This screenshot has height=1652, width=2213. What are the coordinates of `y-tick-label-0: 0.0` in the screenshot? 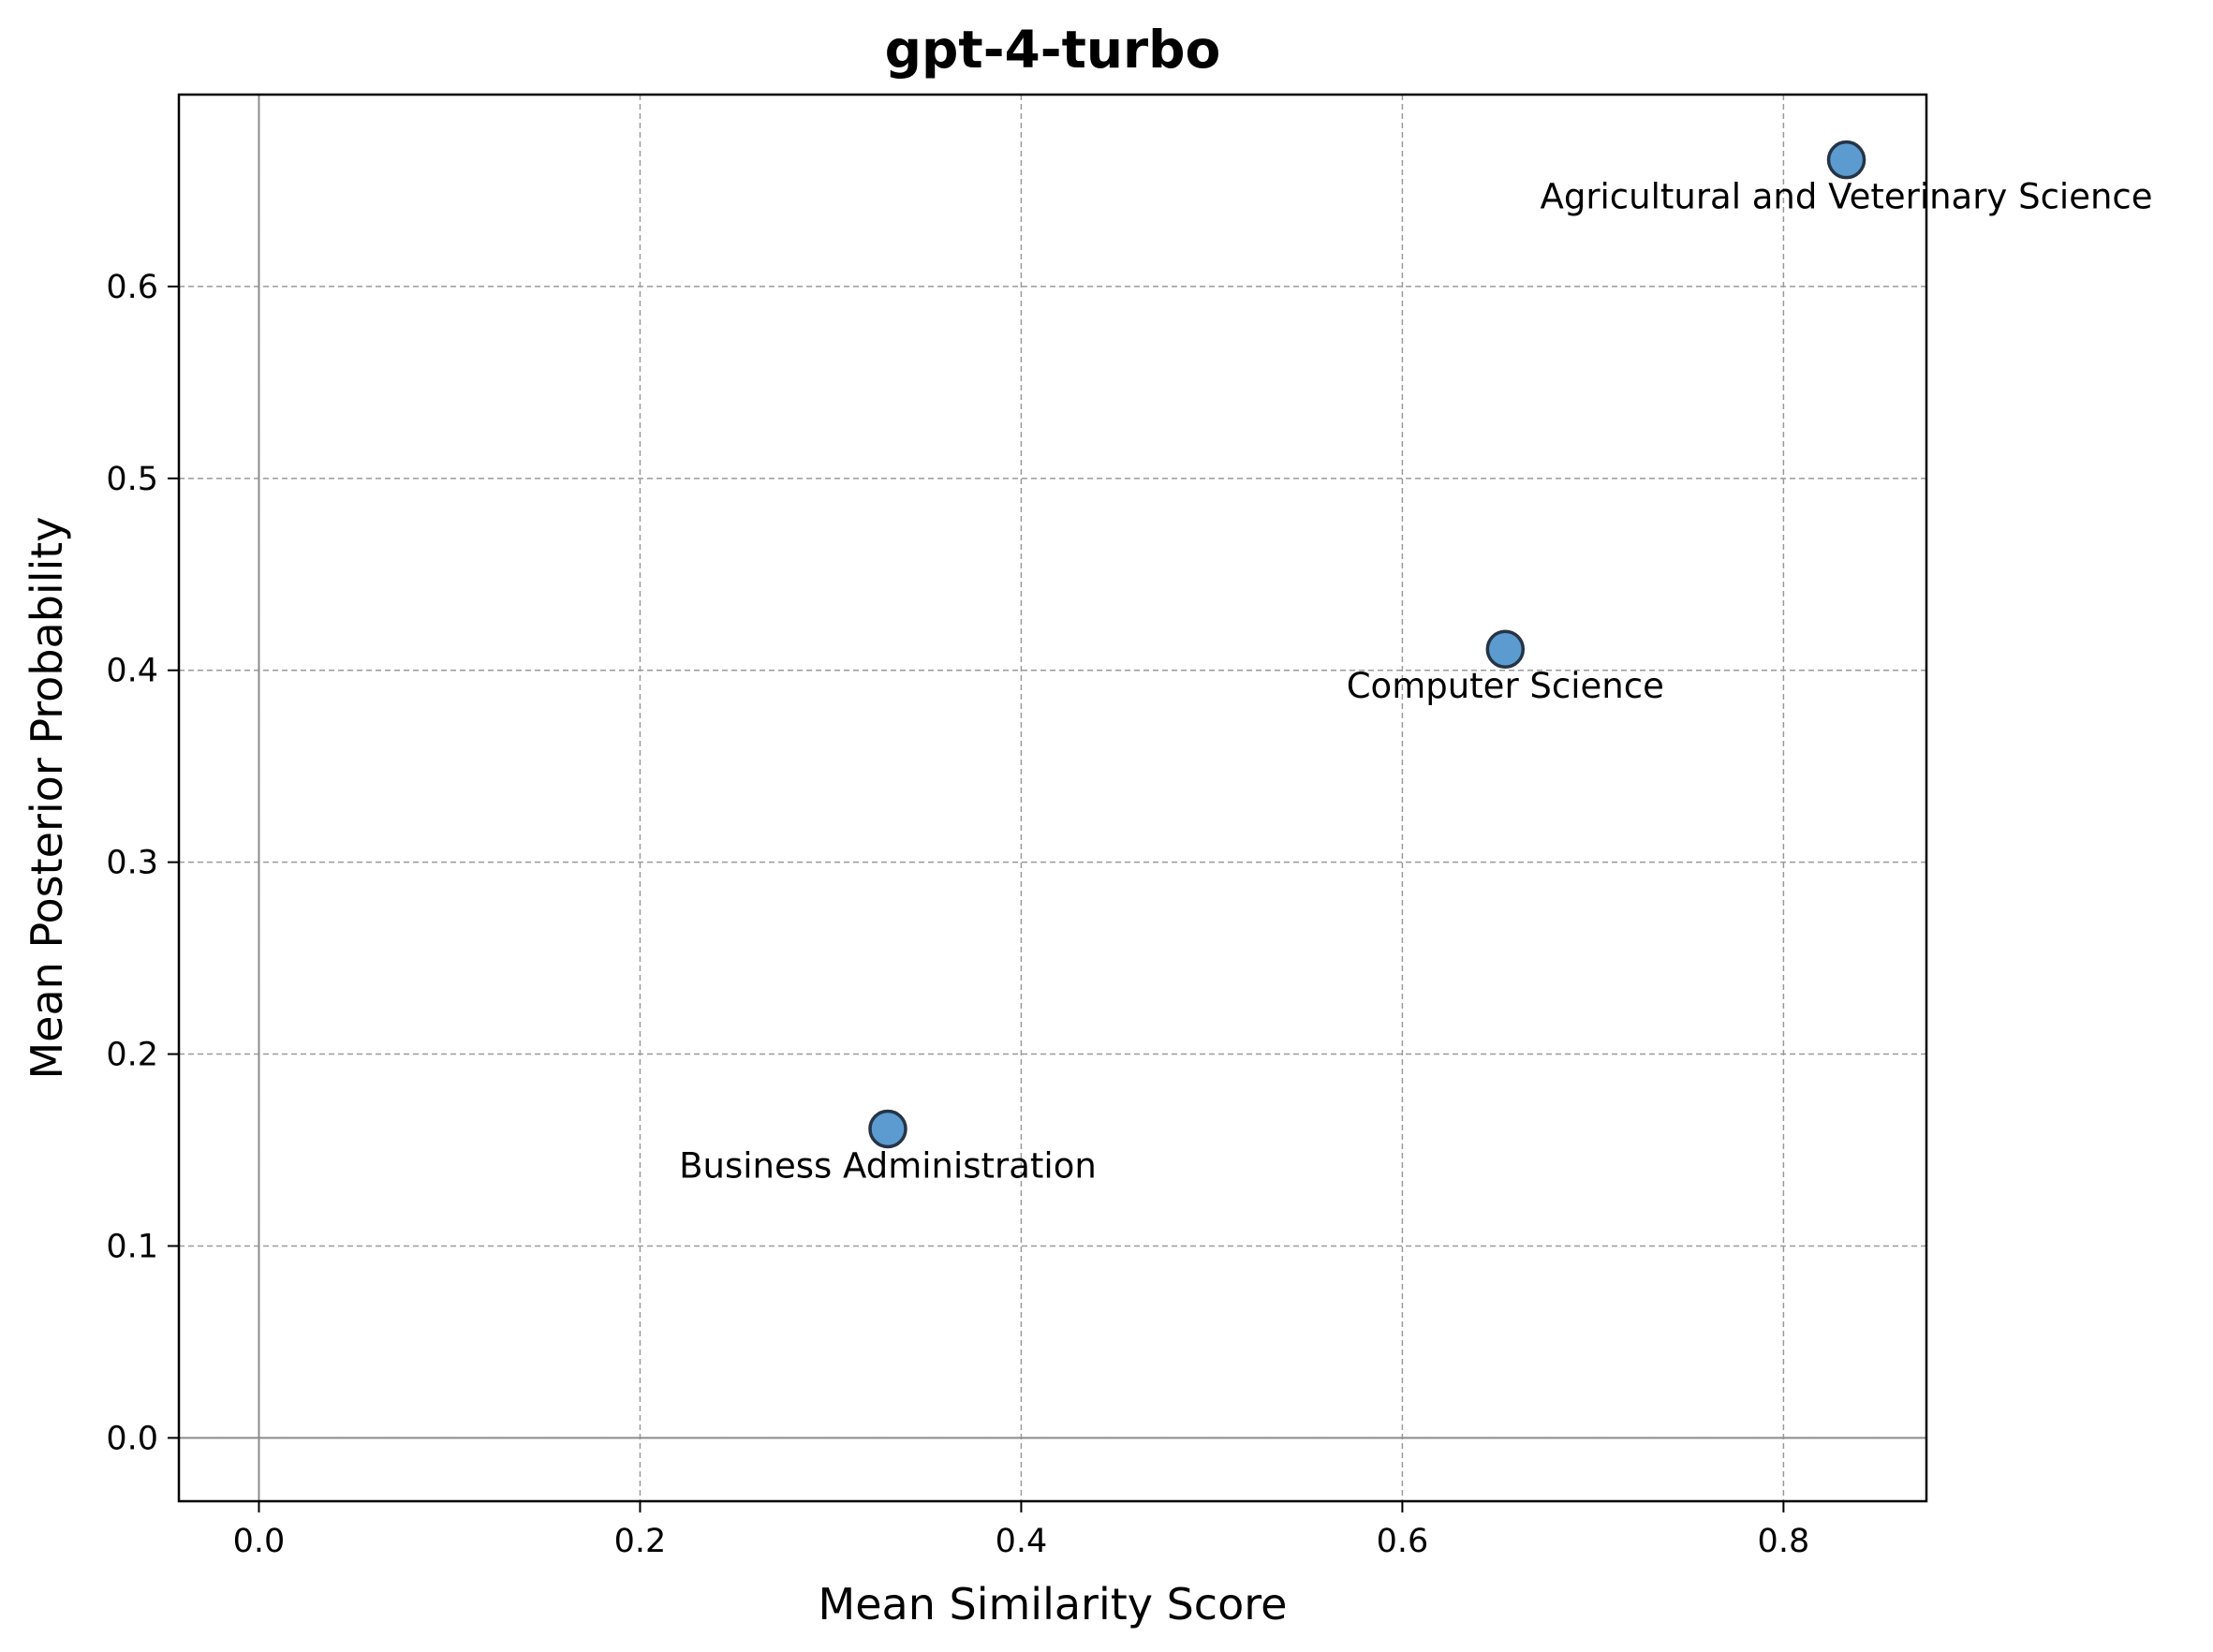 It's located at (132, 1438).